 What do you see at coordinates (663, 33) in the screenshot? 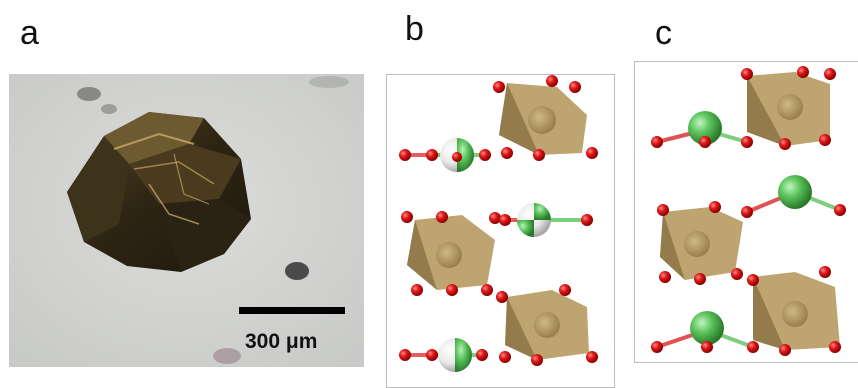
I see `panel-letter-c: c` at bounding box center [663, 33].